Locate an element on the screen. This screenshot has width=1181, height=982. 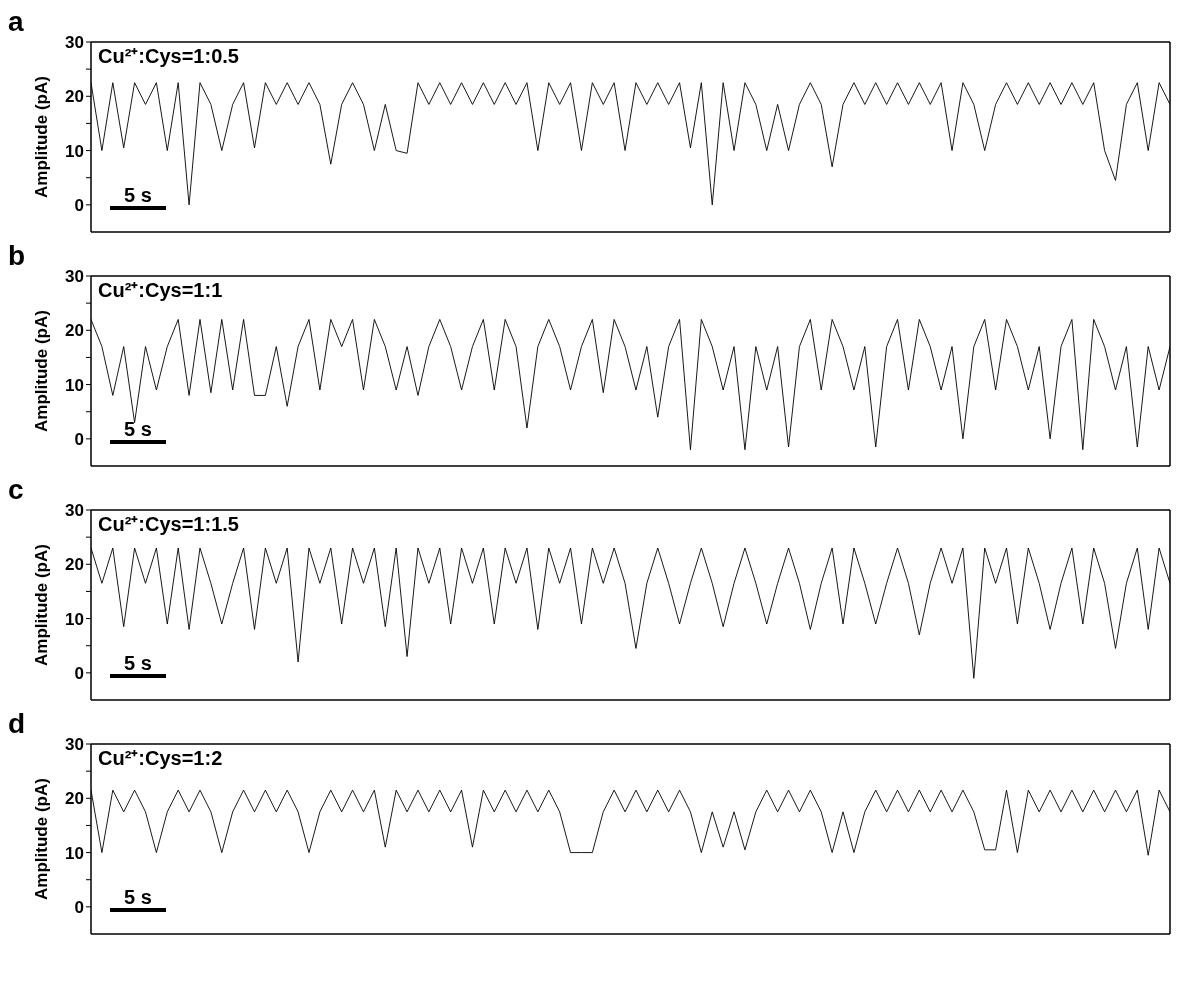
chart-title: a is located at coordinates (16, 21).